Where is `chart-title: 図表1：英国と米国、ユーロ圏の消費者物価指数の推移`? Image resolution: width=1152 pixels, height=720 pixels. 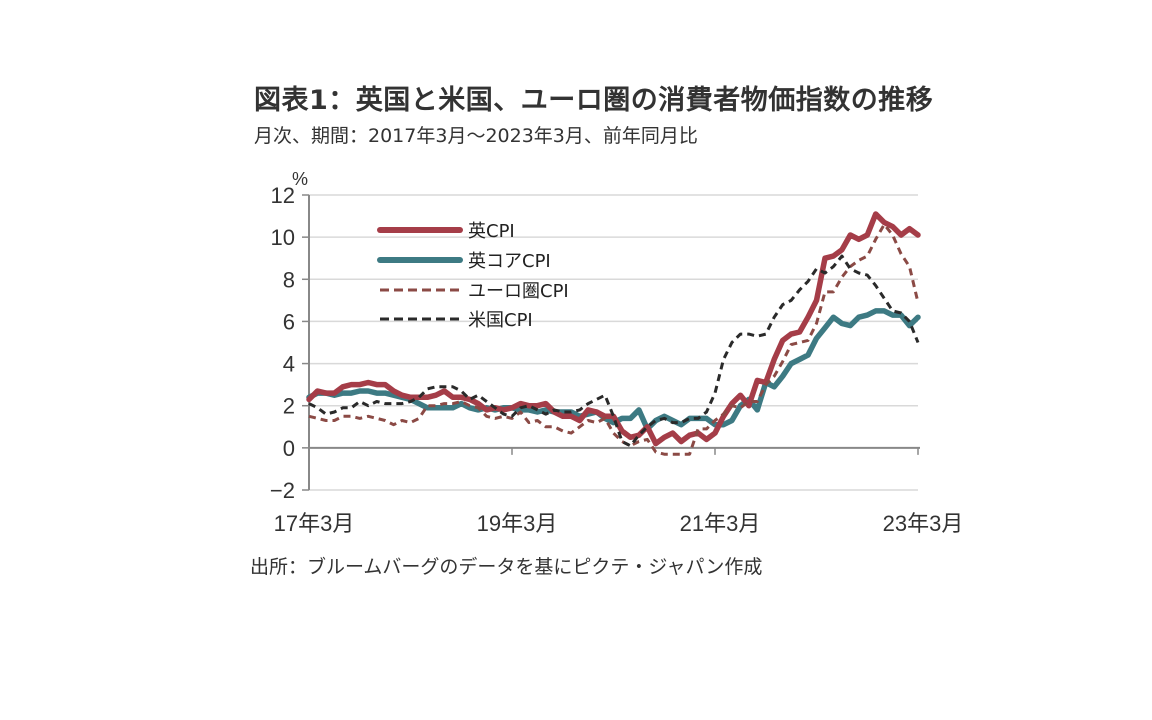
chart-title: 図表1：英国と米国、ユーロ圏の消費者物価指数の推移 is located at coordinates (594, 100).